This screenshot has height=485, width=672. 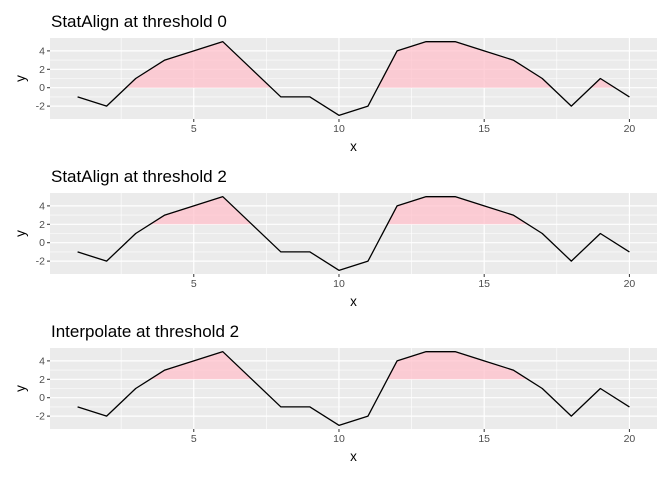 I want to click on chart-title: StatAlign at threshold 2, so click(x=139, y=176).